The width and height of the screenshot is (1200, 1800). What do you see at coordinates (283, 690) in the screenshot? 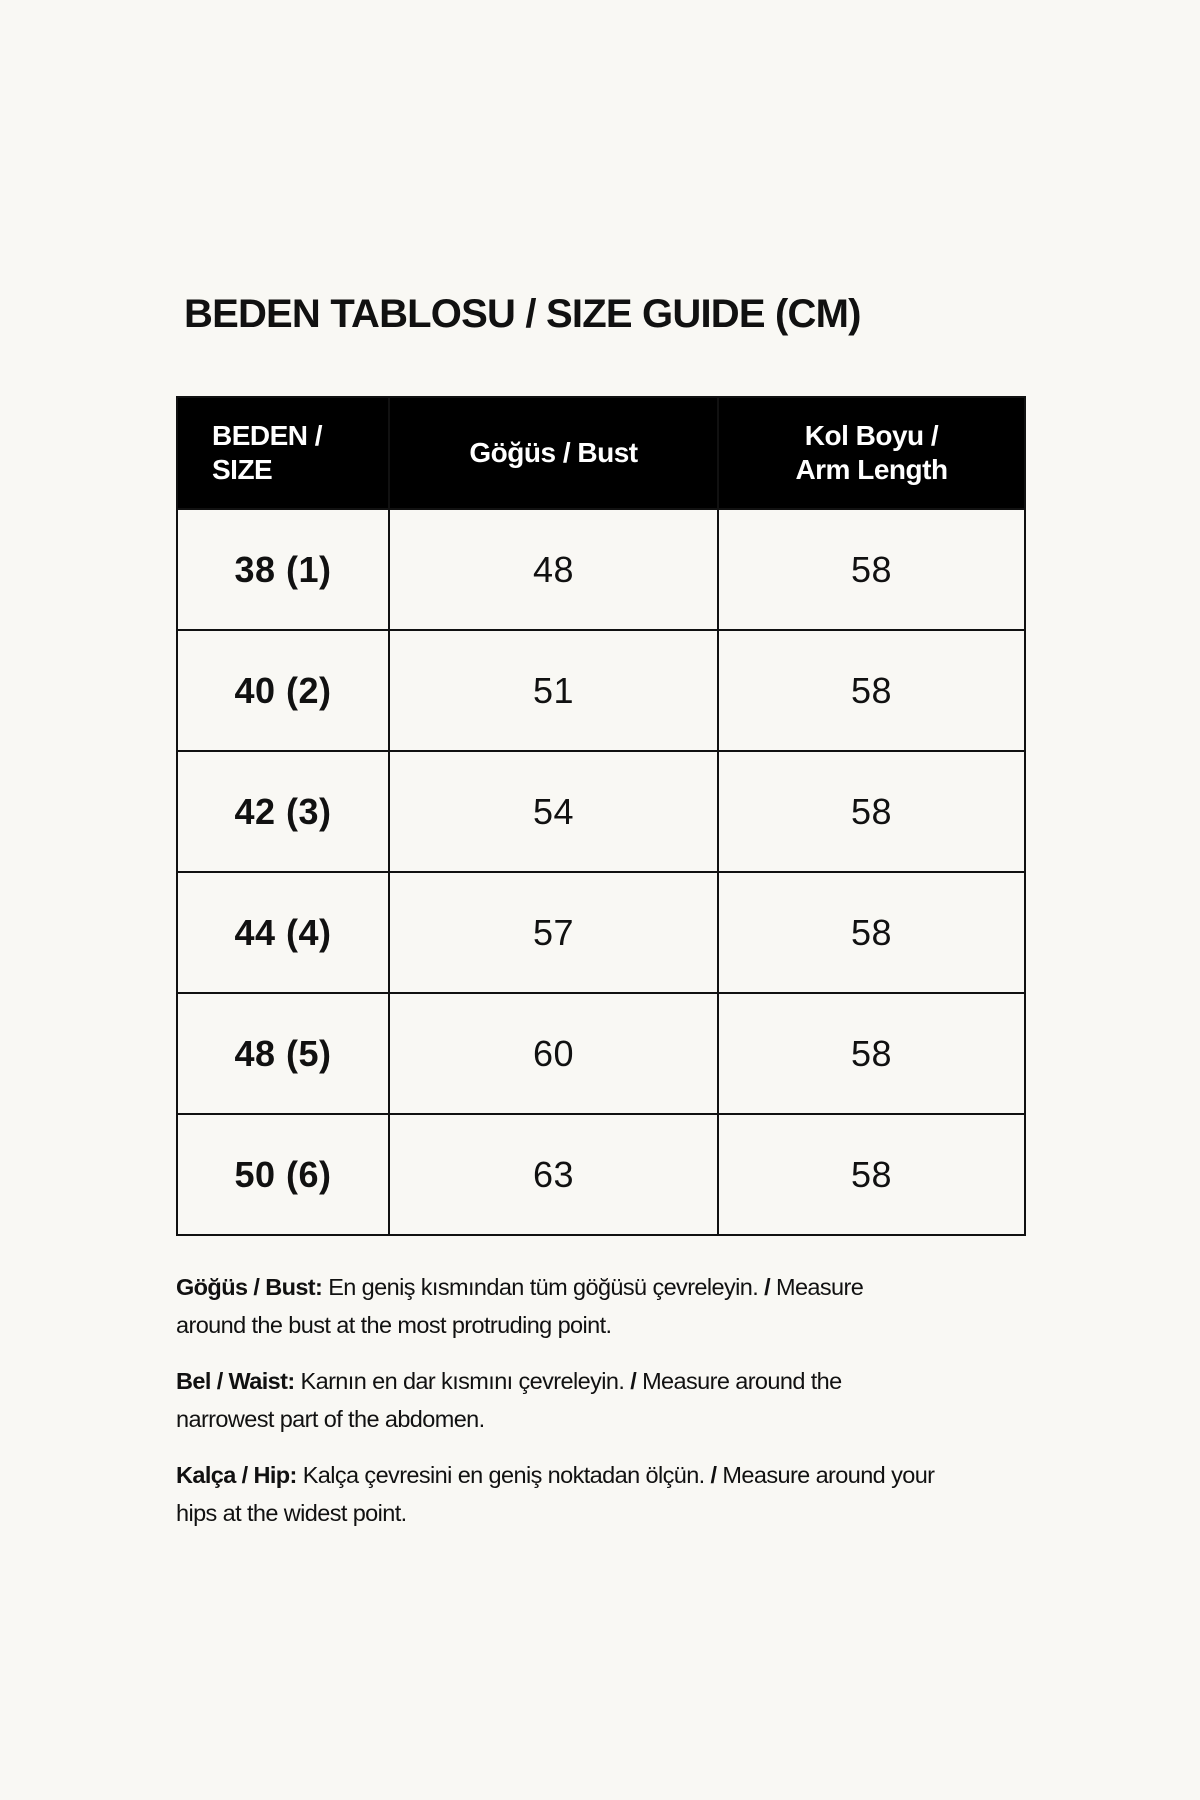
I see `size-cell: 40 (2)` at bounding box center [283, 690].